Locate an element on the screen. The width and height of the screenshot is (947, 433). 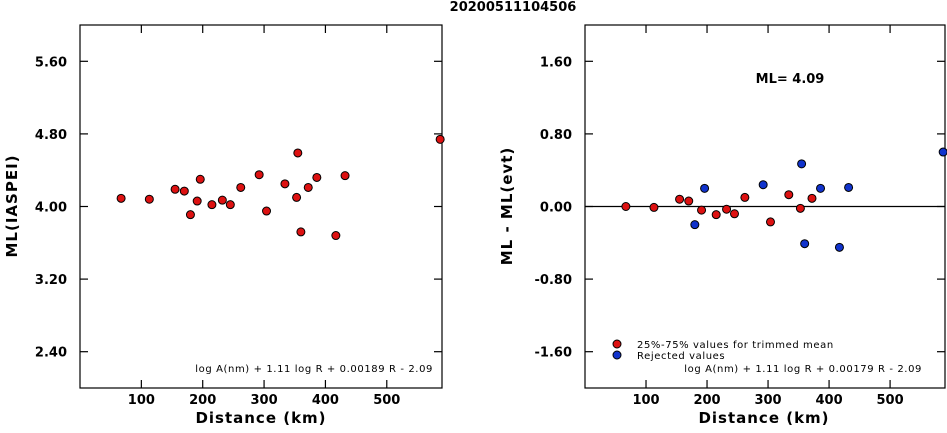
right-x-tick-label: 200 is located at coordinates (706, 400).